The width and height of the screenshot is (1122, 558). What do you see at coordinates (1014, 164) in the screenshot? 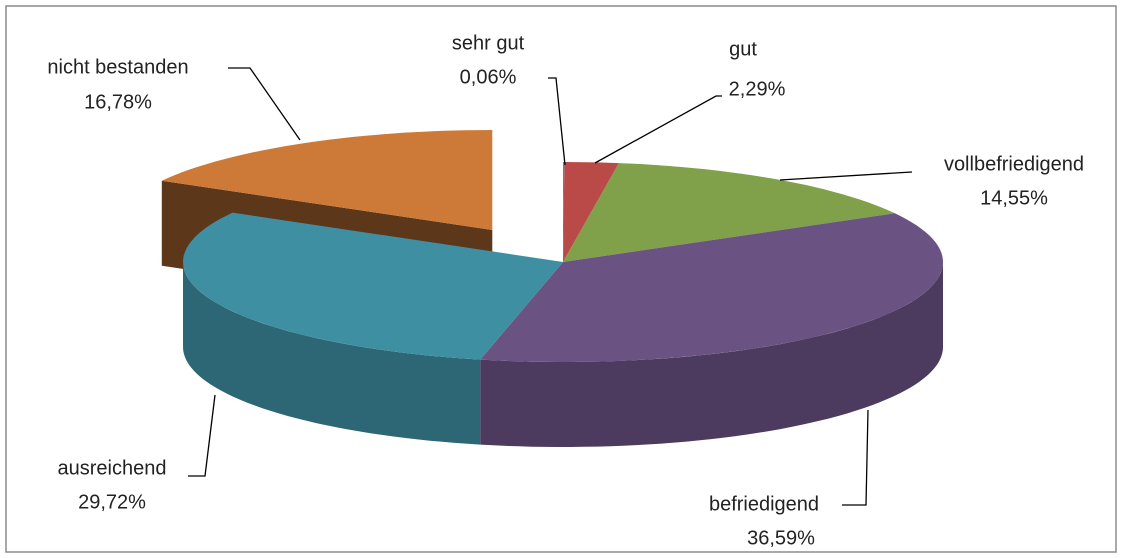
I see `data-label-name: vollbefriedigend` at bounding box center [1014, 164].